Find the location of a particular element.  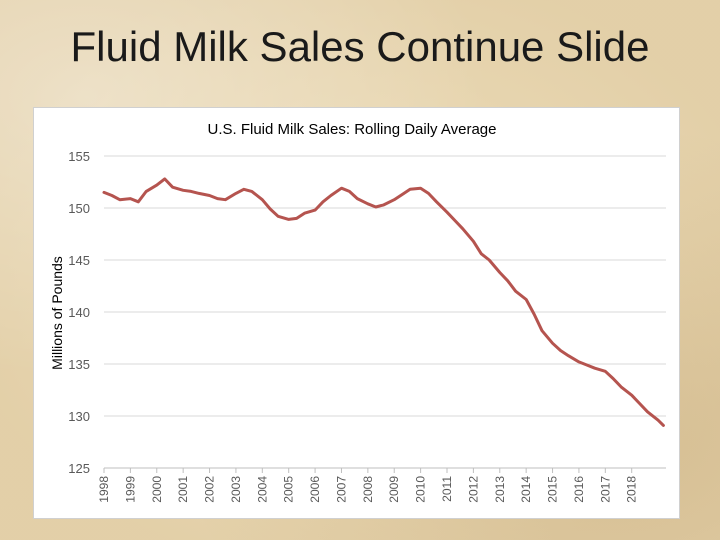

slide-title: Fluid Milk Sales Continue Slide is located at coordinates (360, 46).